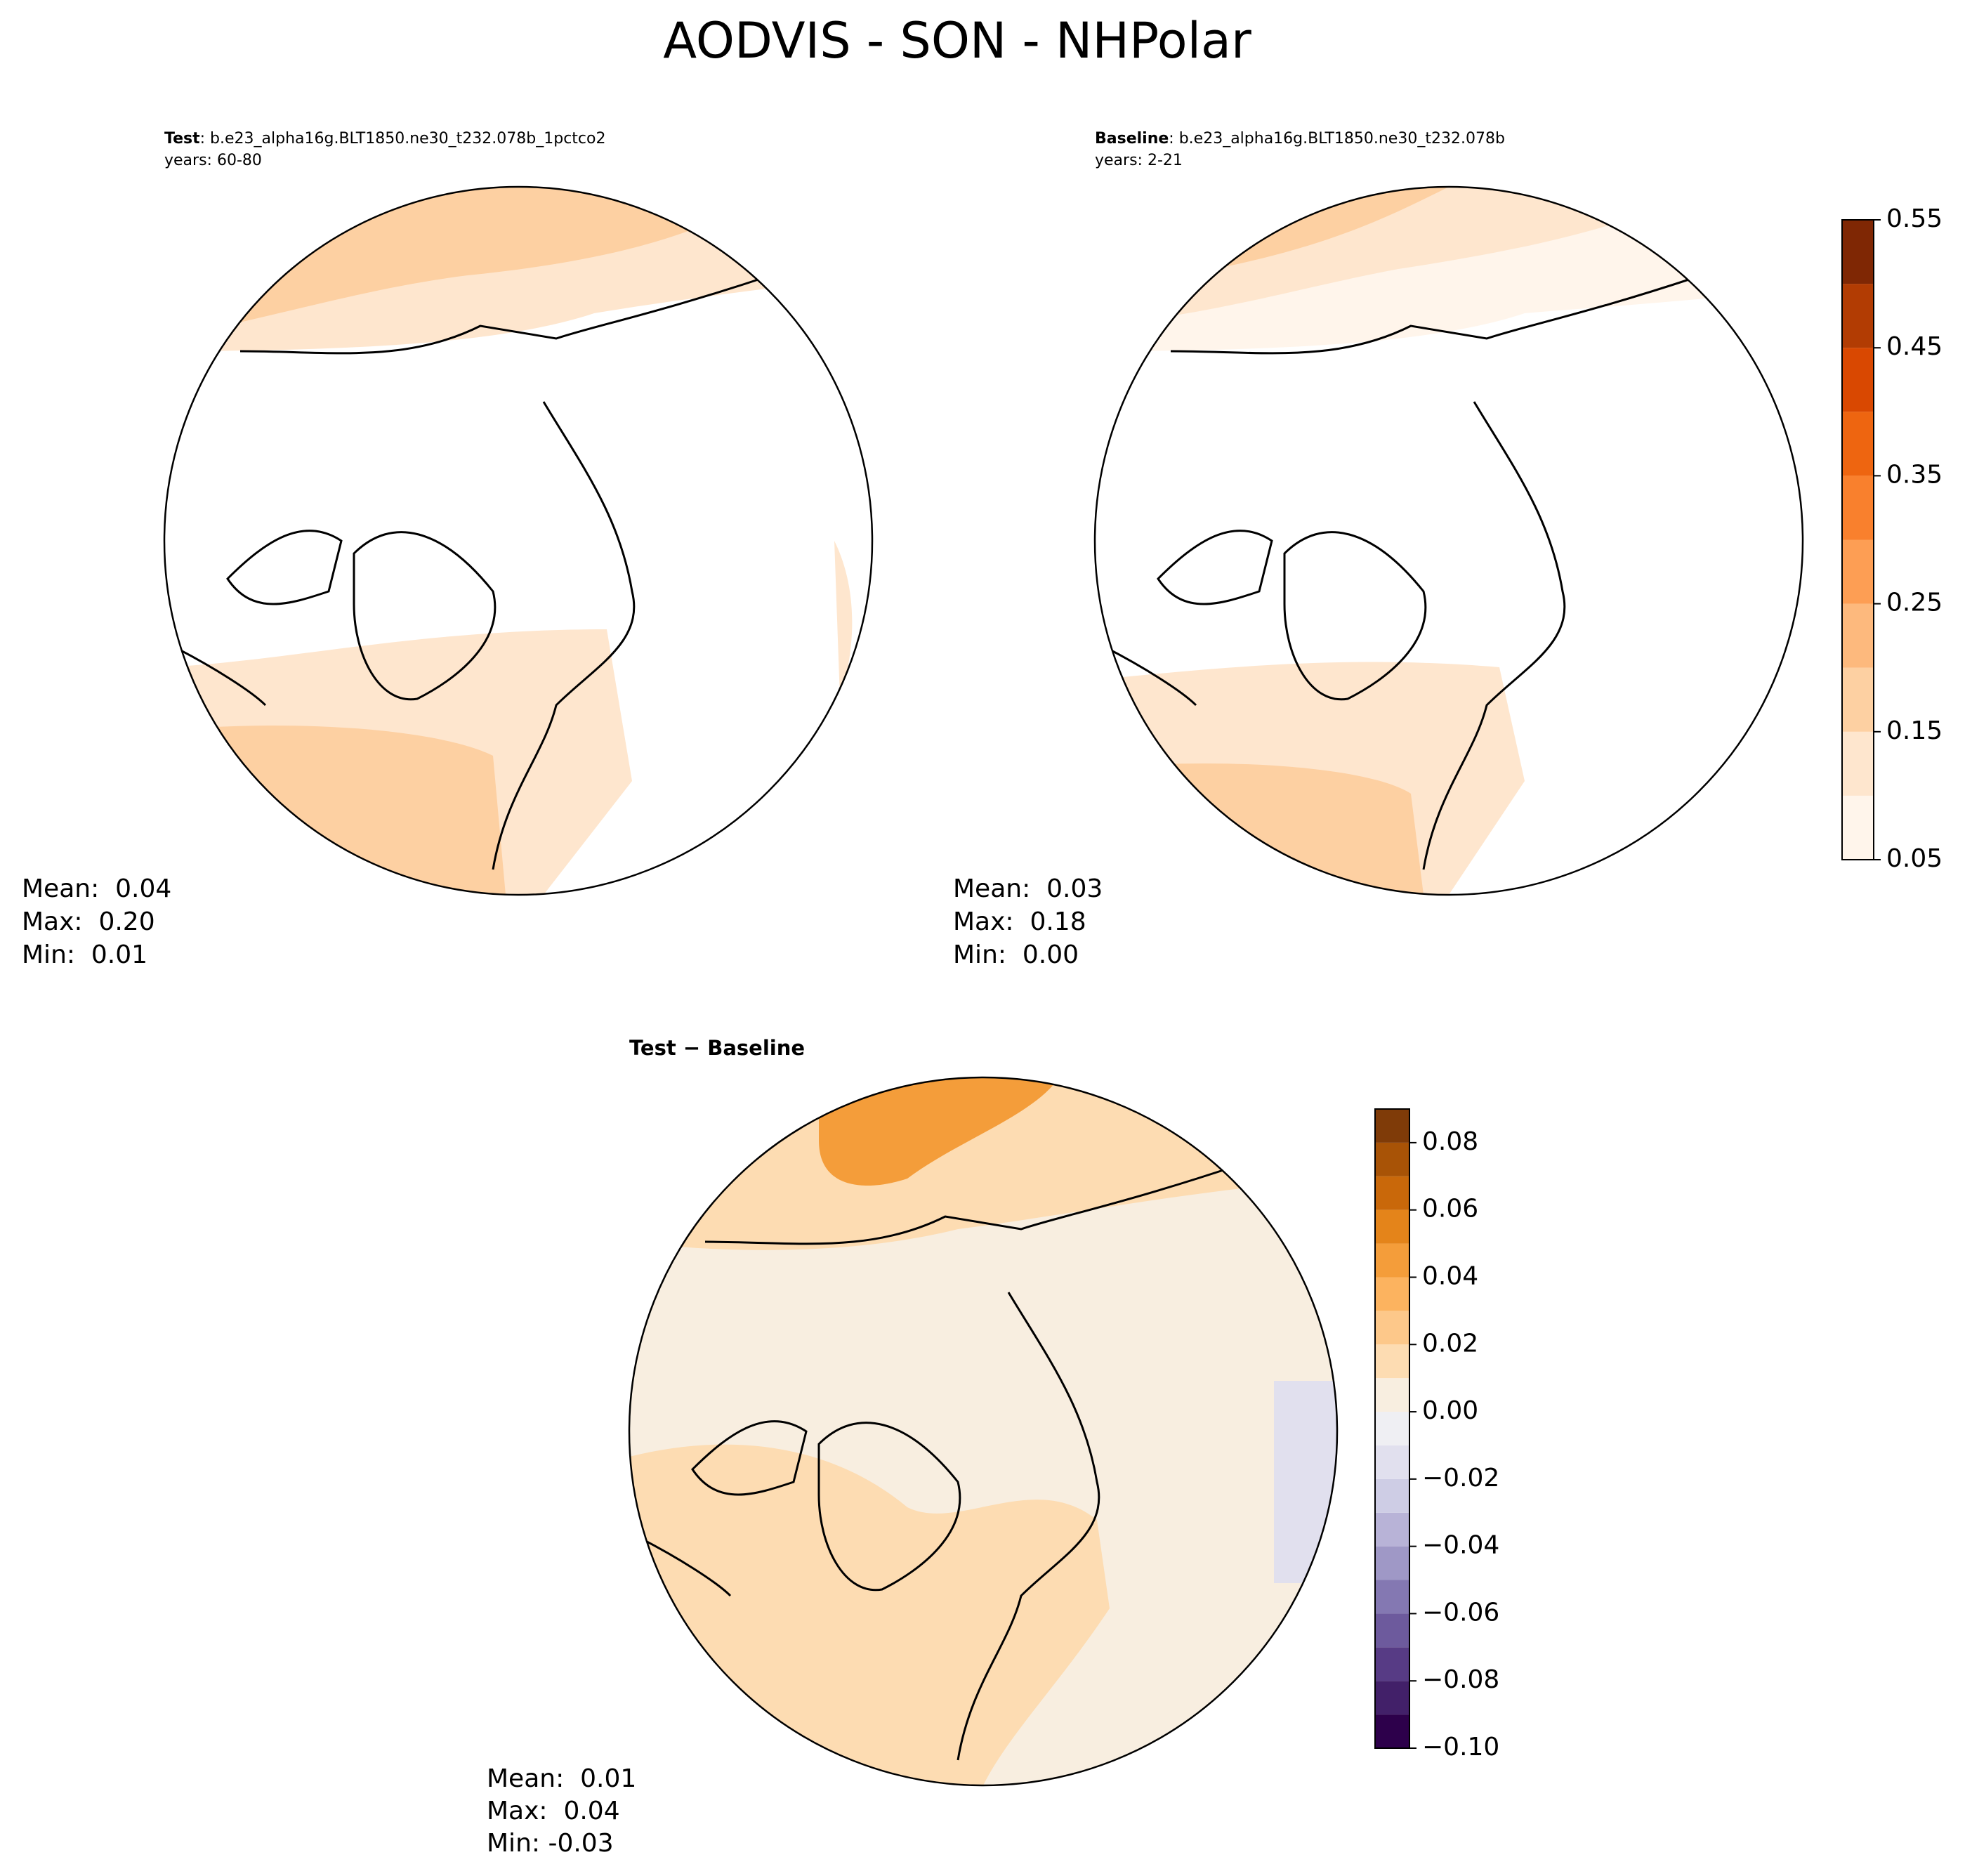  What do you see at coordinates (1460, 1478) in the screenshot?
I see `colorbar-tick-label: −0.02` at bounding box center [1460, 1478].